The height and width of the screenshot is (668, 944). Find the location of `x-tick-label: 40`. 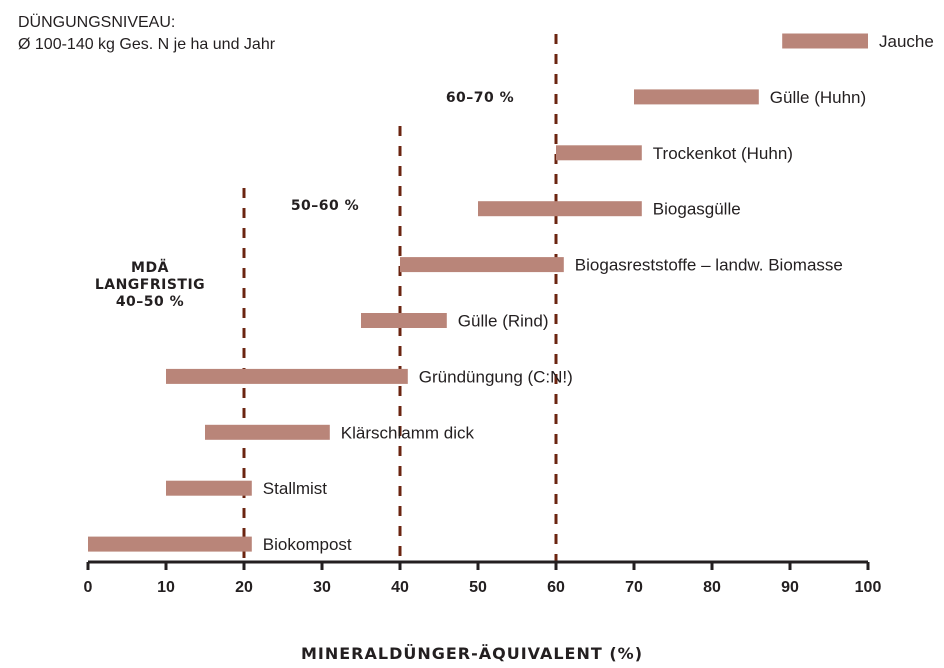

x-tick-label: 40 is located at coordinates (400, 587).